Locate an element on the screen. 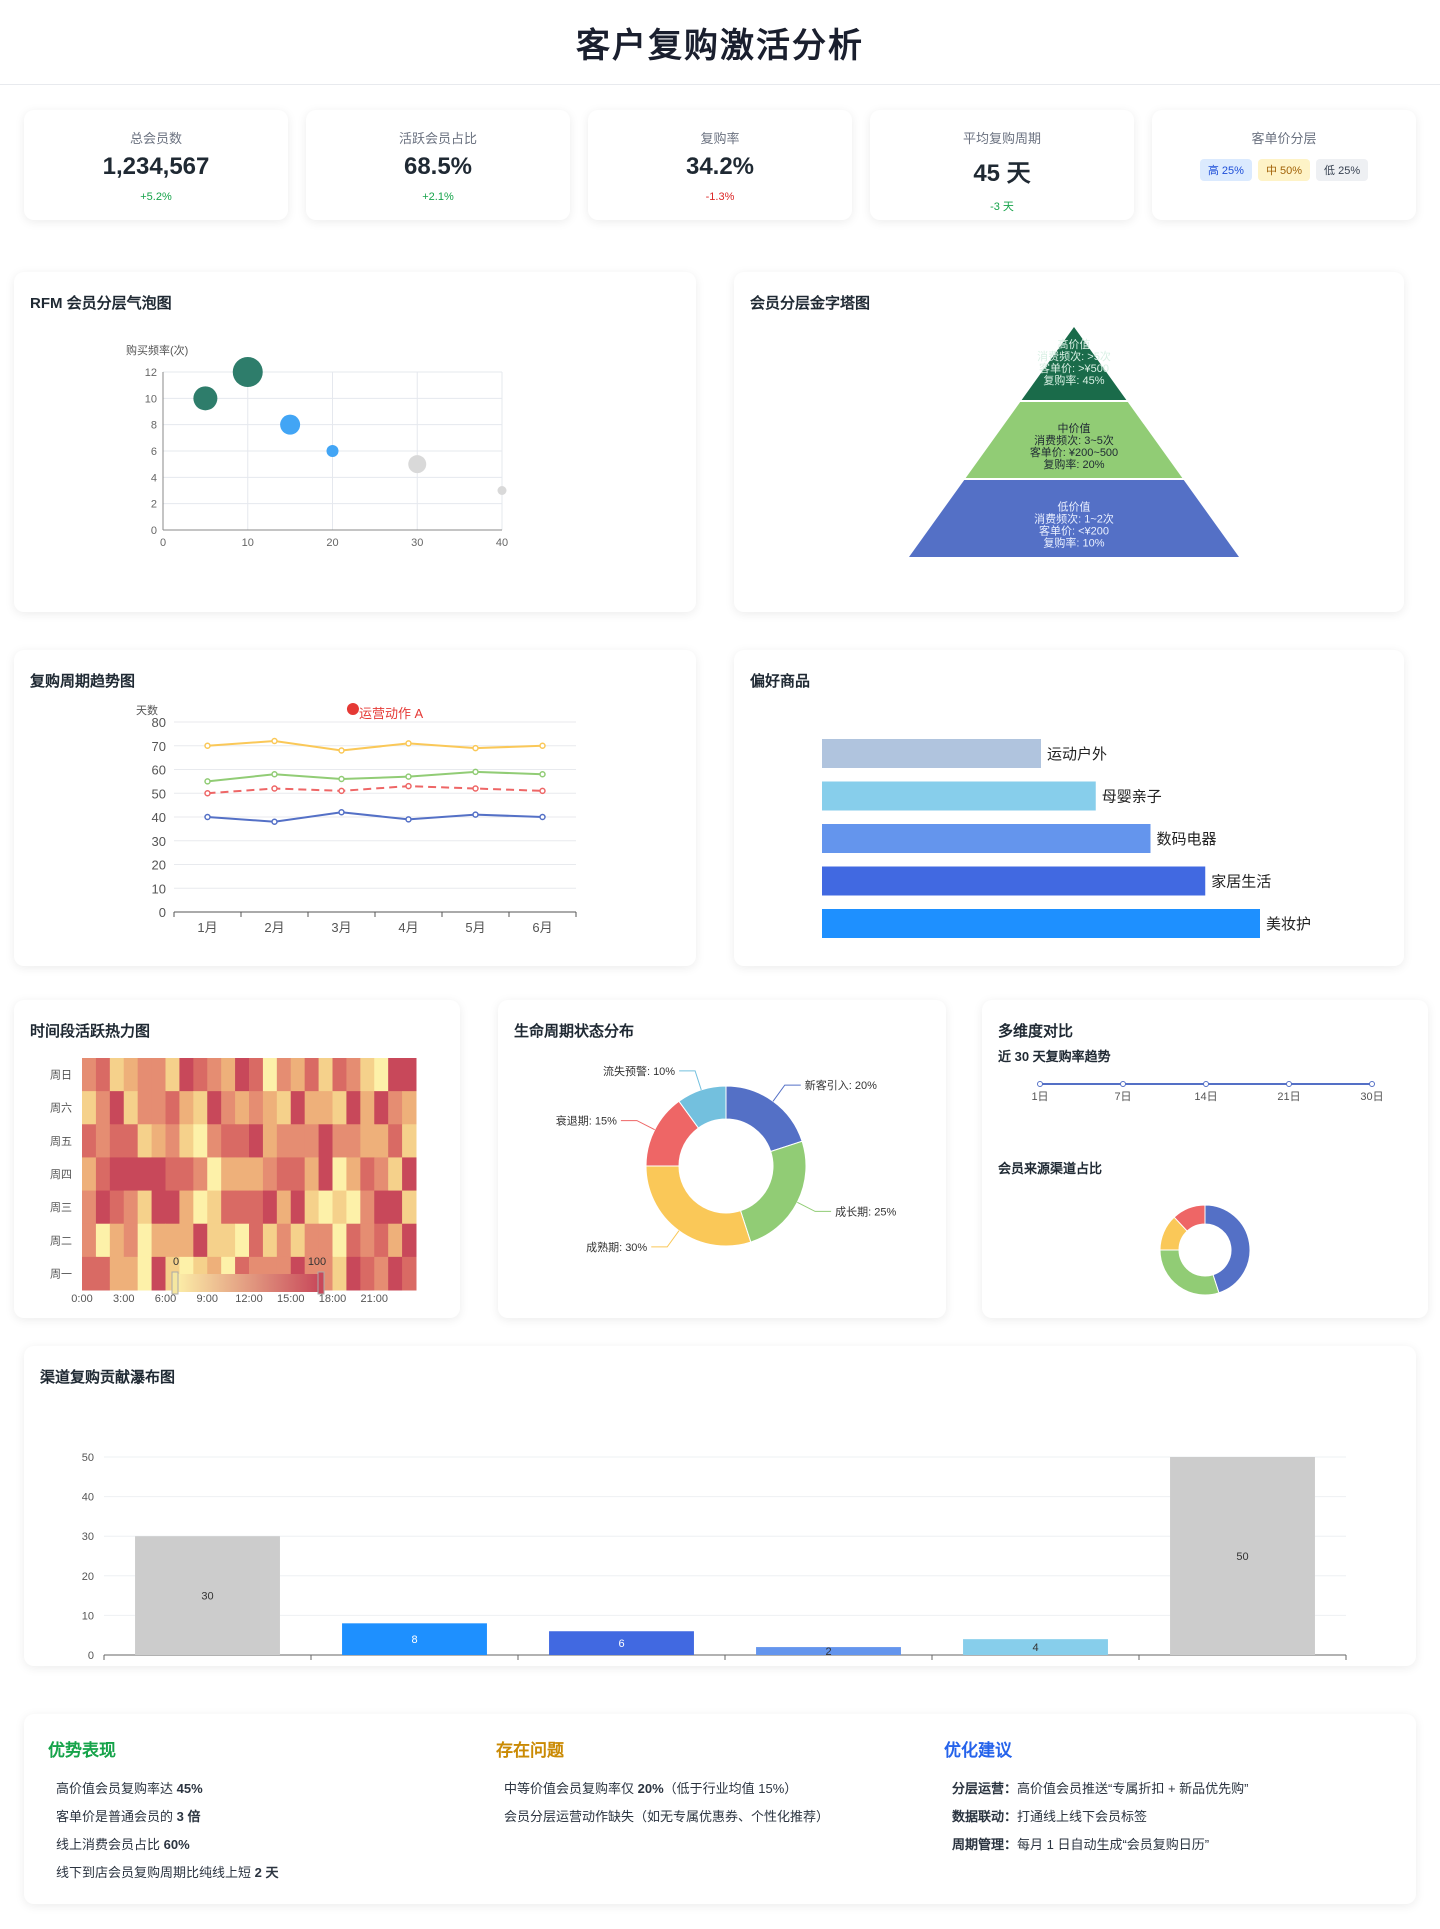 This screenshot has height=1929, width=1440. kpi-change: -3 天 is located at coordinates (1002, 206).